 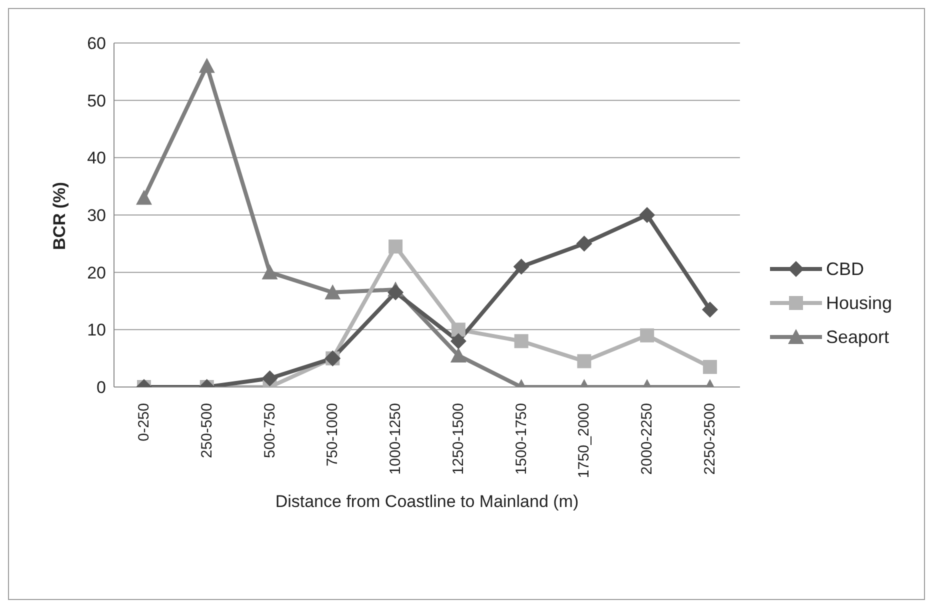 What do you see at coordinates (458, 439) in the screenshot?
I see `x-tick-label: 1250-1500` at bounding box center [458, 439].